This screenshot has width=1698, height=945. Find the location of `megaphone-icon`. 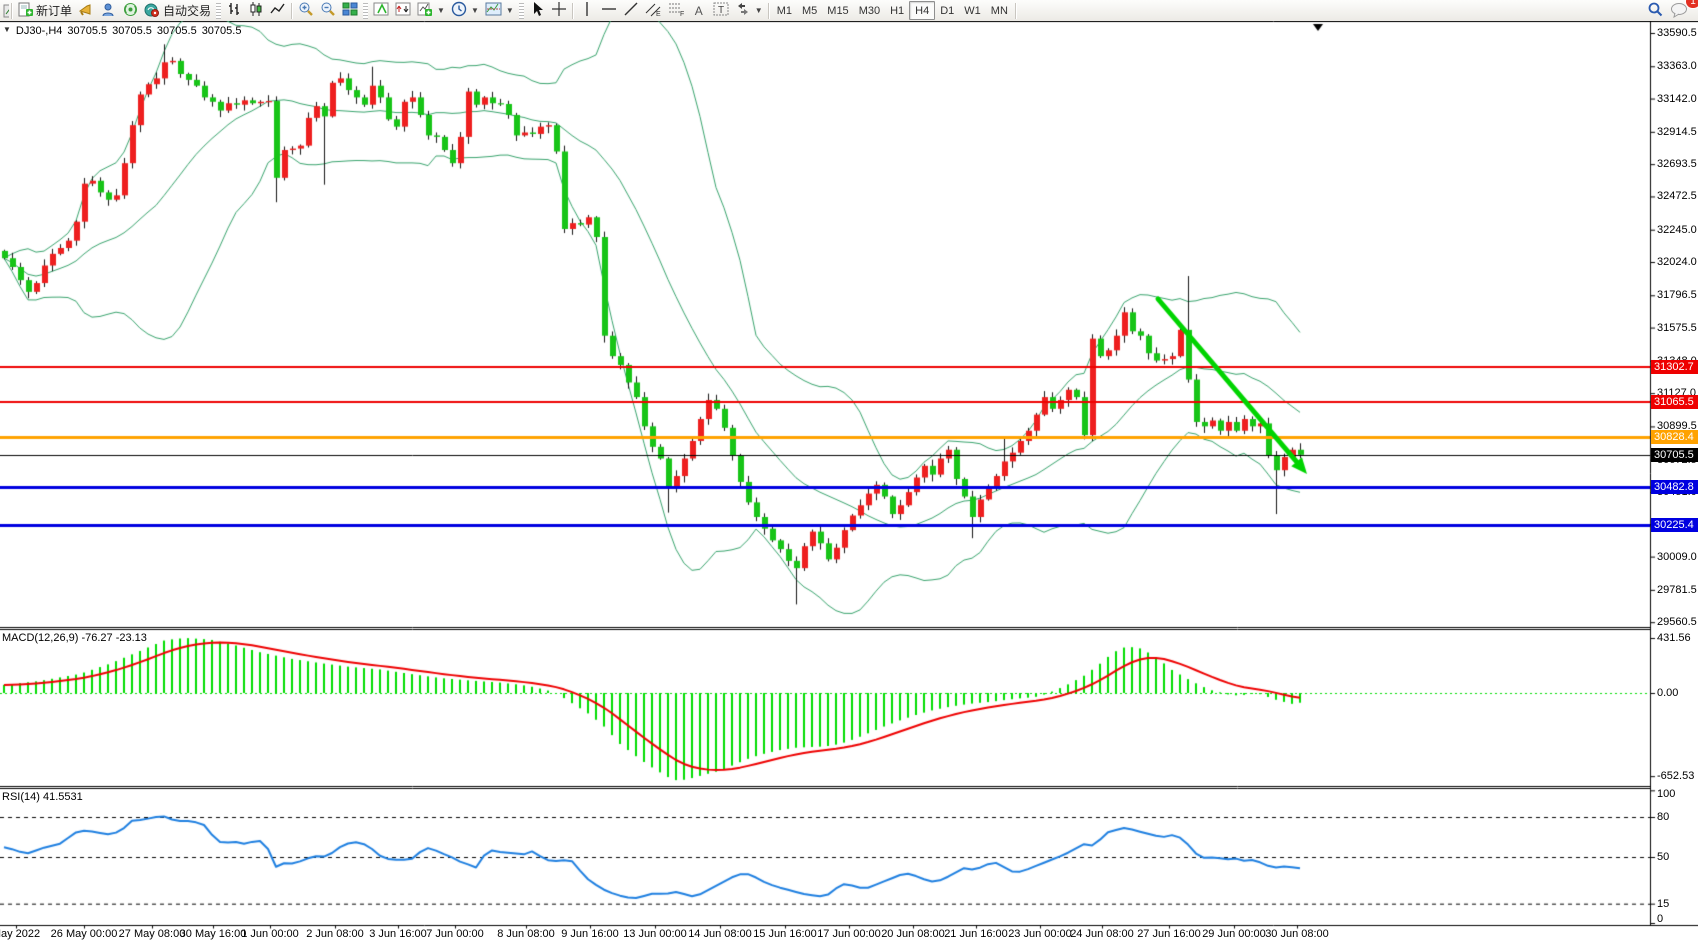

megaphone-icon is located at coordinates (86, 11).